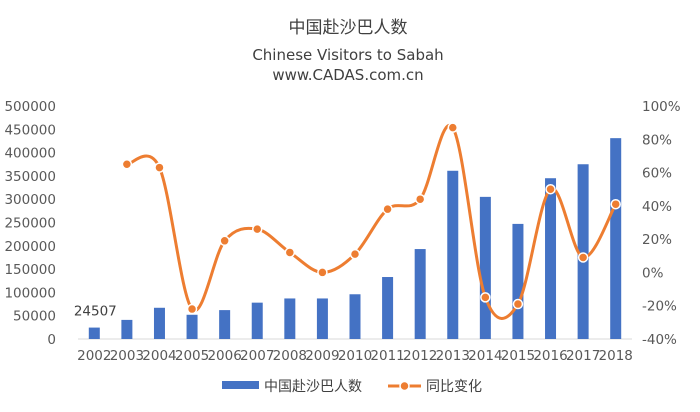 This screenshot has width=700, height=412. Describe the element at coordinates (192, 356) in the screenshot. I see `x-tick-label: 2005` at that location.